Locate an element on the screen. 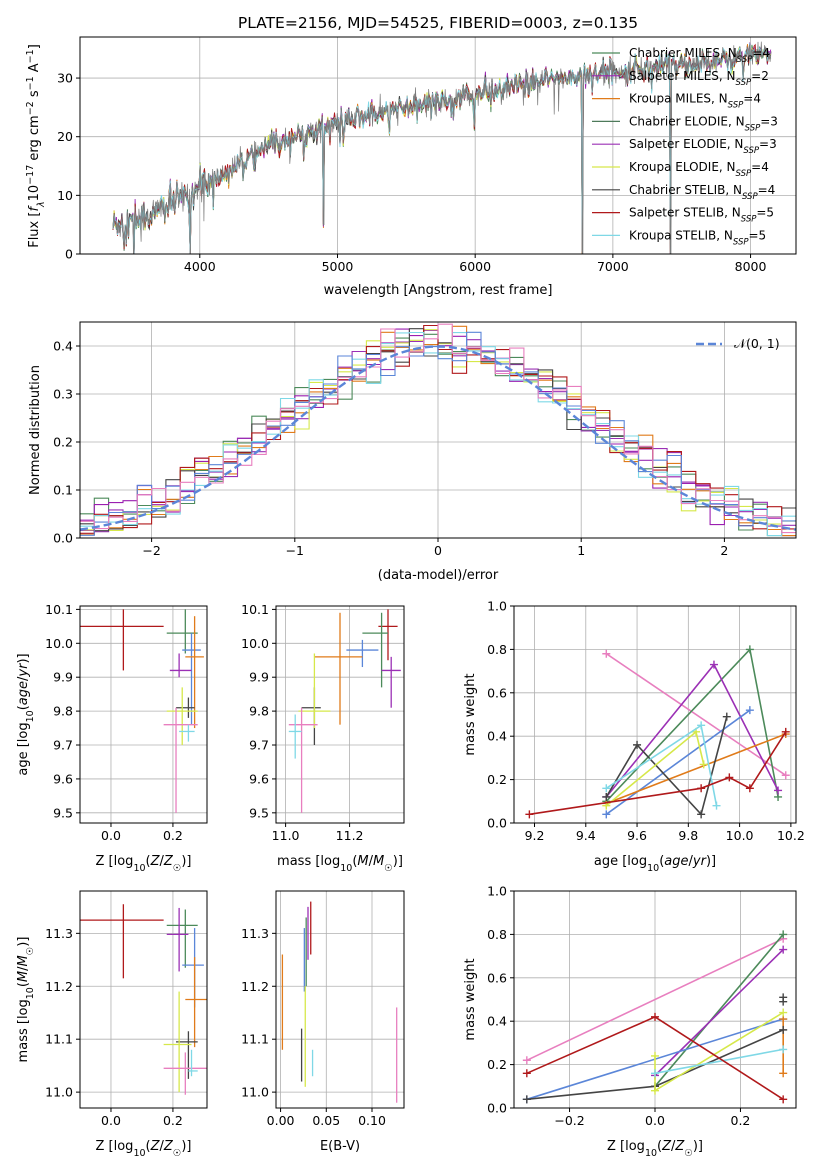  x-tick-label: 2 is located at coordinates (724, 550).